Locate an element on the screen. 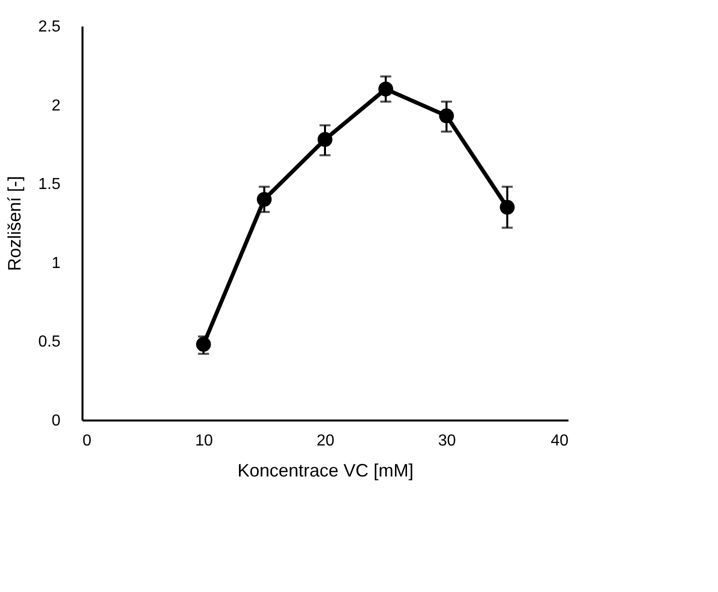 The width and height of the screenshot is (718, 592). y-tick-label: 0 is located at coordinates (56, 421).